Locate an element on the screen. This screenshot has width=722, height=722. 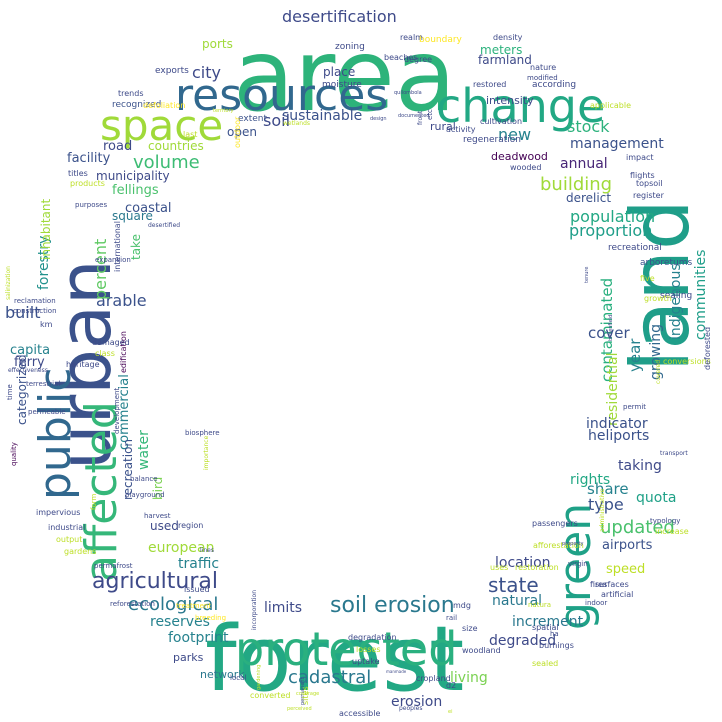
word-management: management is located at coordinates (617, 144).